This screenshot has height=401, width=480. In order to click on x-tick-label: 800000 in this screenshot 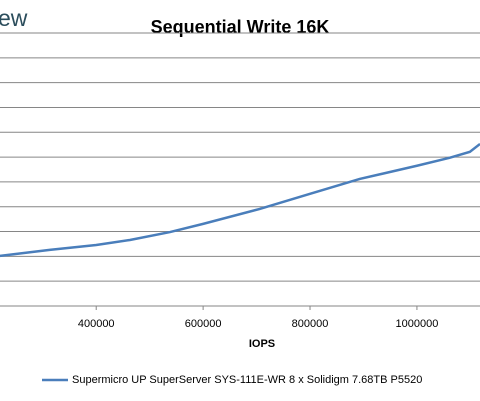, I will do `click(310, 324)`.